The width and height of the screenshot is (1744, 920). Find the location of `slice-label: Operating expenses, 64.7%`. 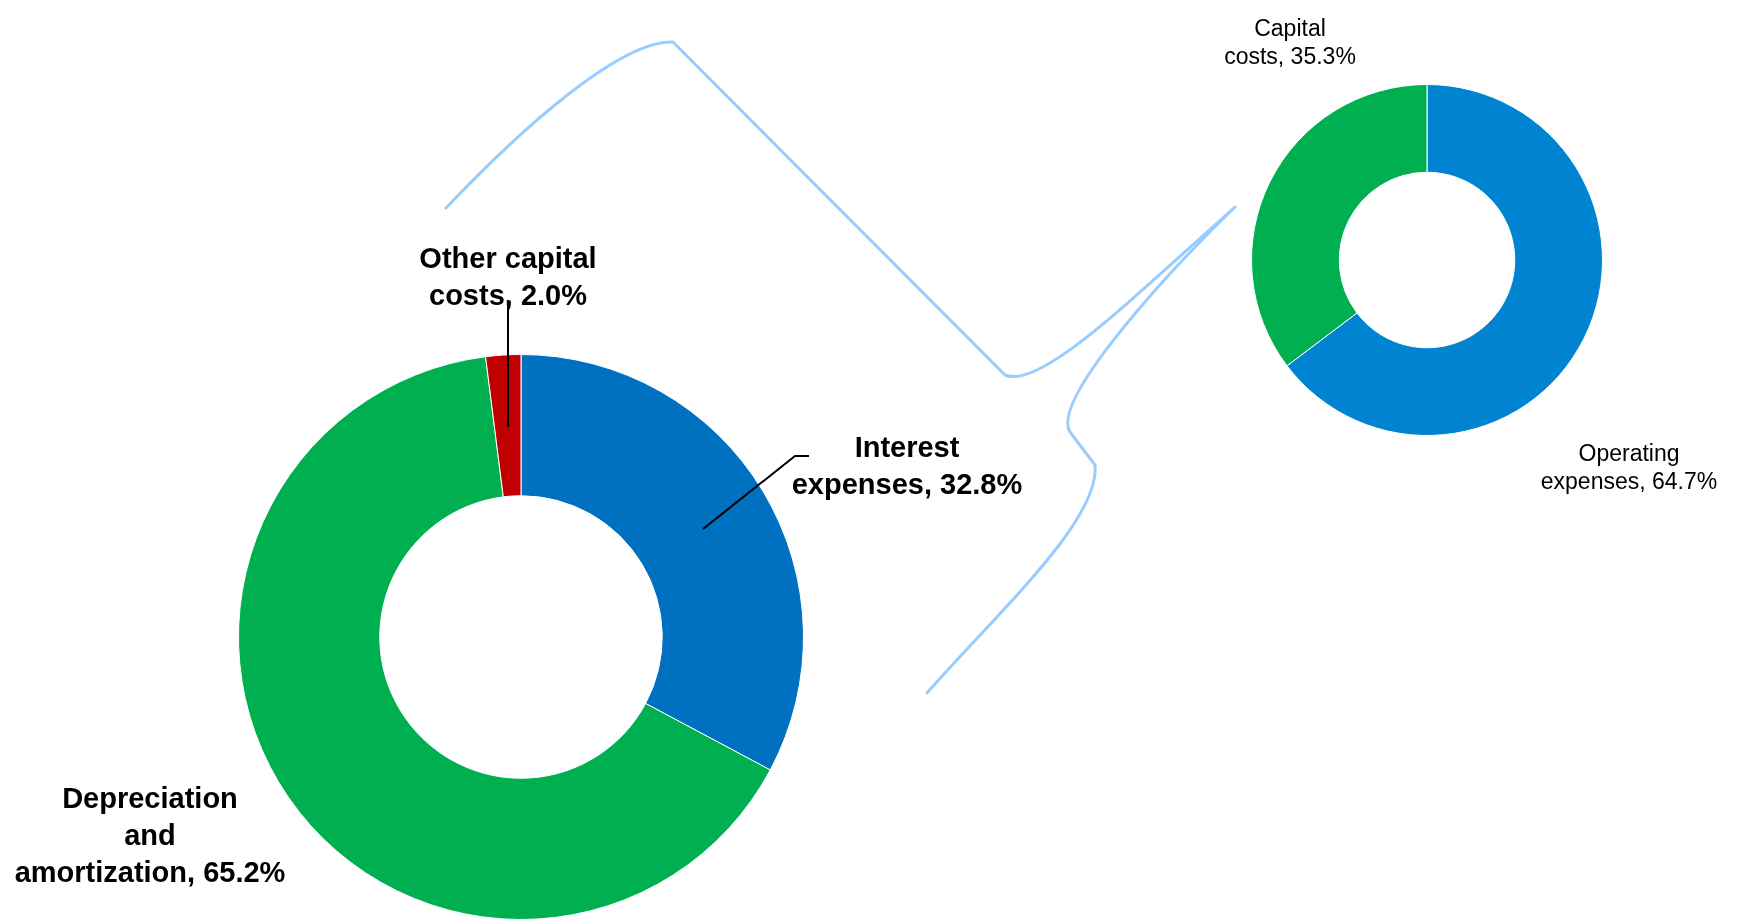

slice-label: Operating expenses, 64.7% is located at coordinates (1629, 467).